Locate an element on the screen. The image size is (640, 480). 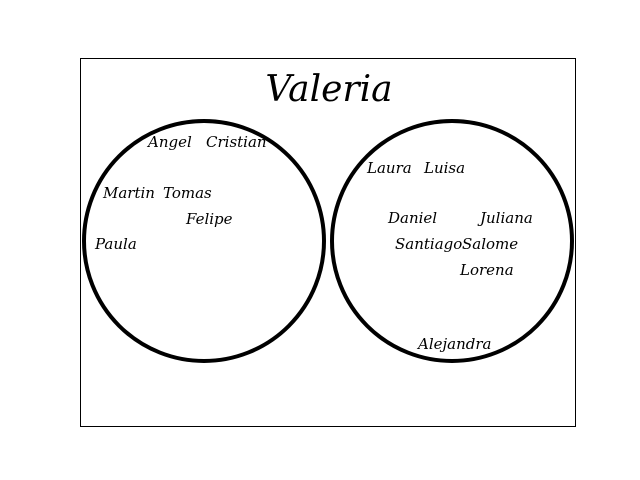
name-alejandra: Alejandra is located at coordinates (453, 344).